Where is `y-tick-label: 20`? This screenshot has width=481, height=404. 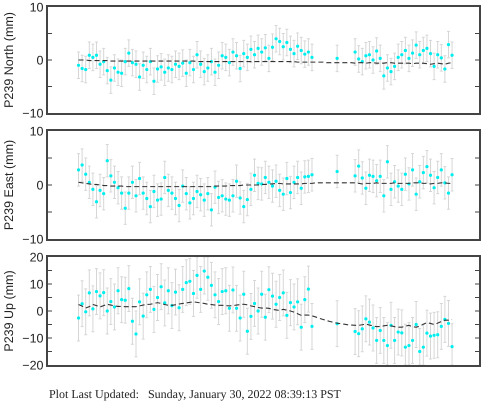
y-tick-label: 20 is located at coordinates (37, 257).